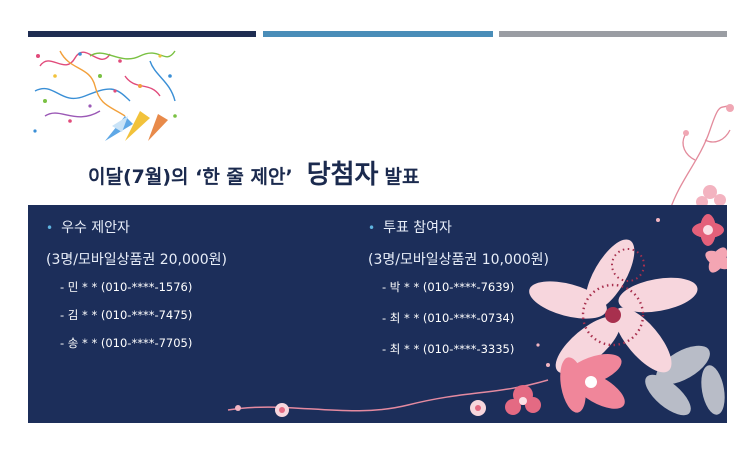  I want to click on title-suffix: 발표, so click(402, 177).